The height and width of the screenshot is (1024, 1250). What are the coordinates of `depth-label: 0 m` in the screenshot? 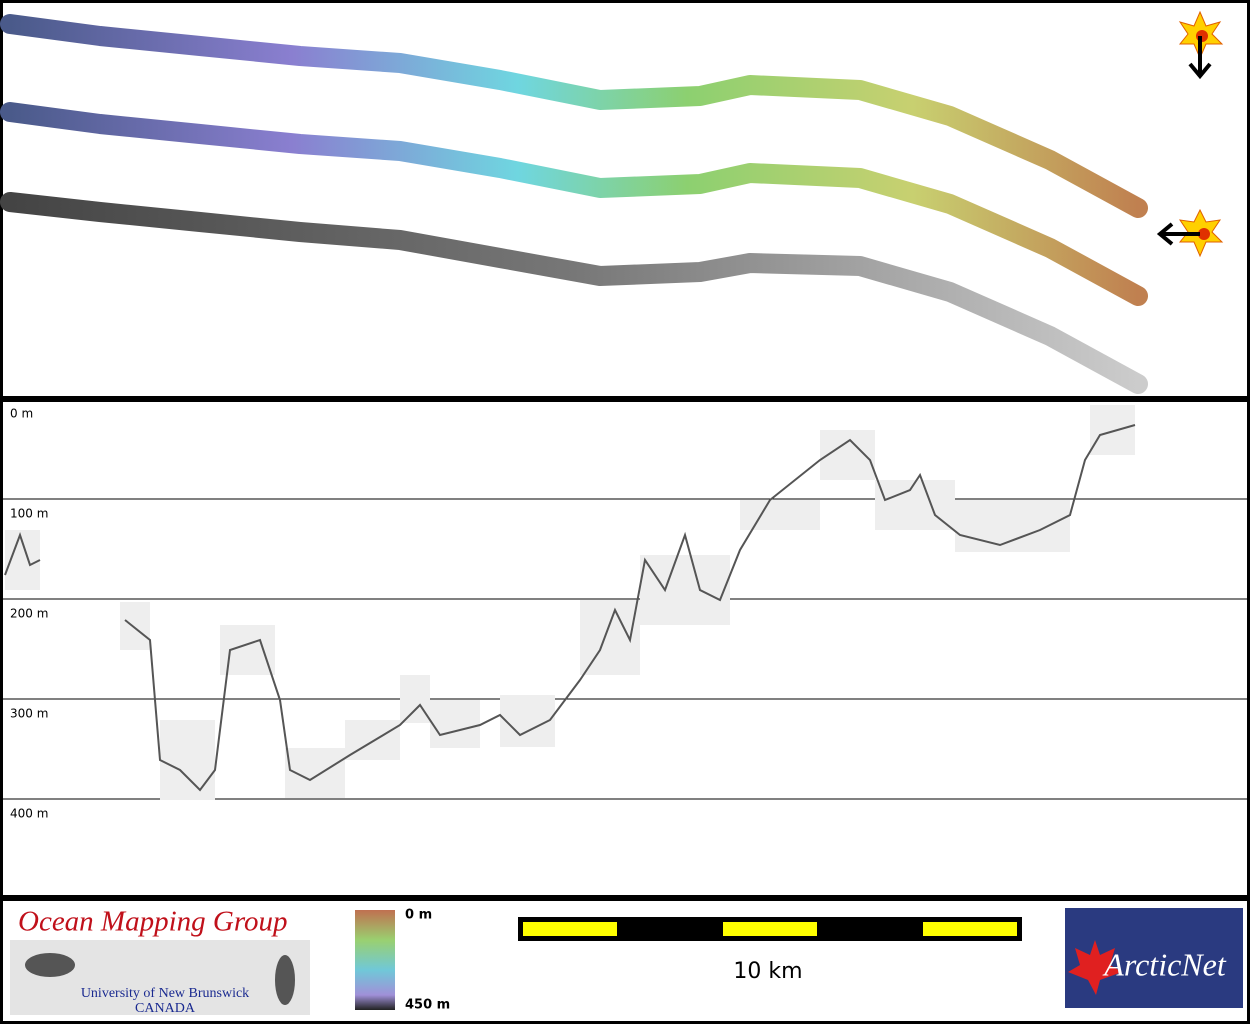 It's located at (21, 414).